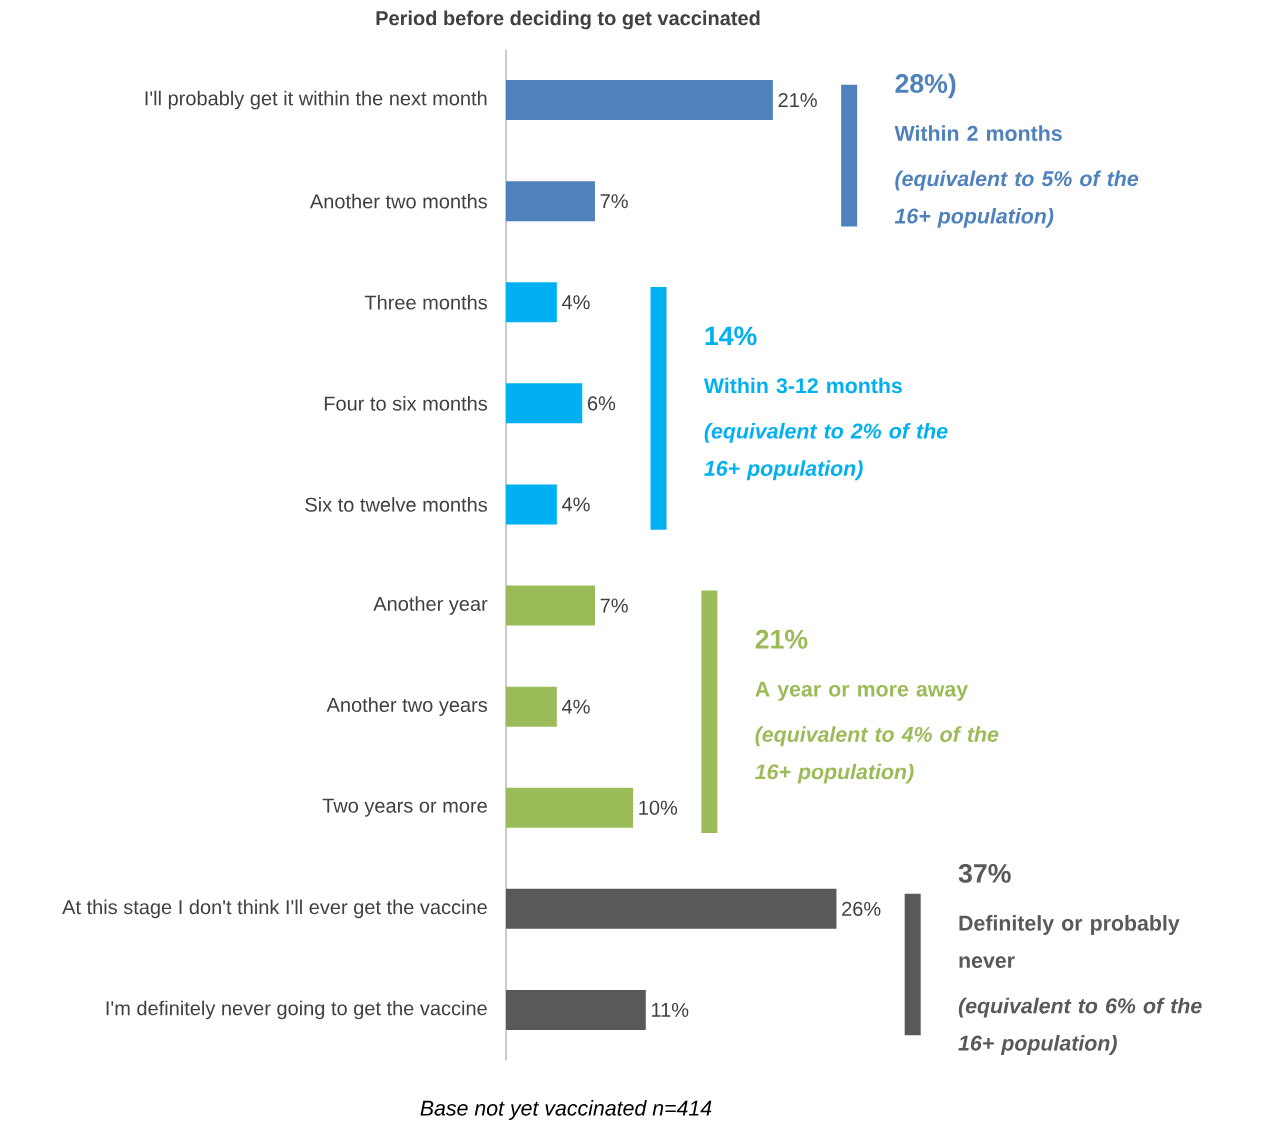 This screenshot has height=1124, width=1281. Describe the element at coordinates (862, 691) in the screenshot. I see `annotation: A year or more away` at that location.